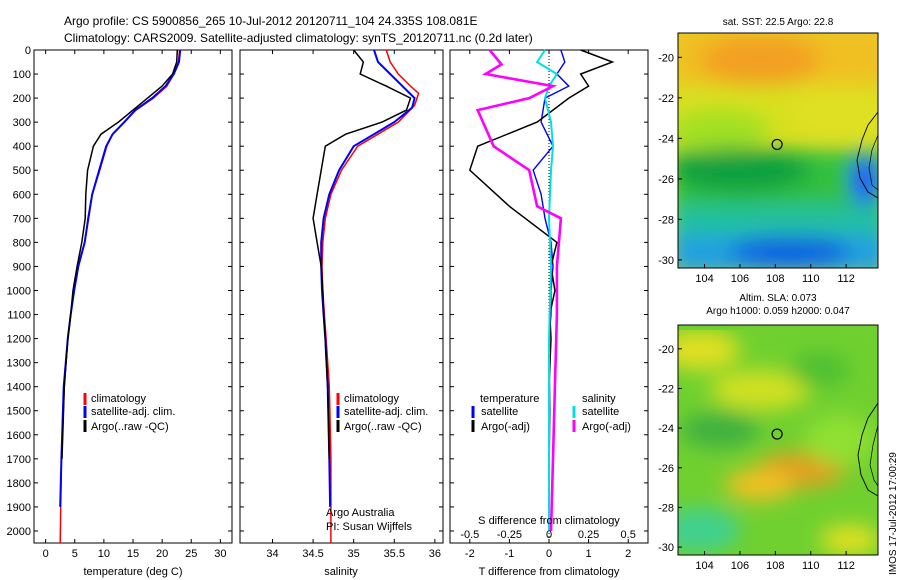 This screenshot has height=580, width=900. I want to click on x-tick-label: 35.5, so click(394, 554).